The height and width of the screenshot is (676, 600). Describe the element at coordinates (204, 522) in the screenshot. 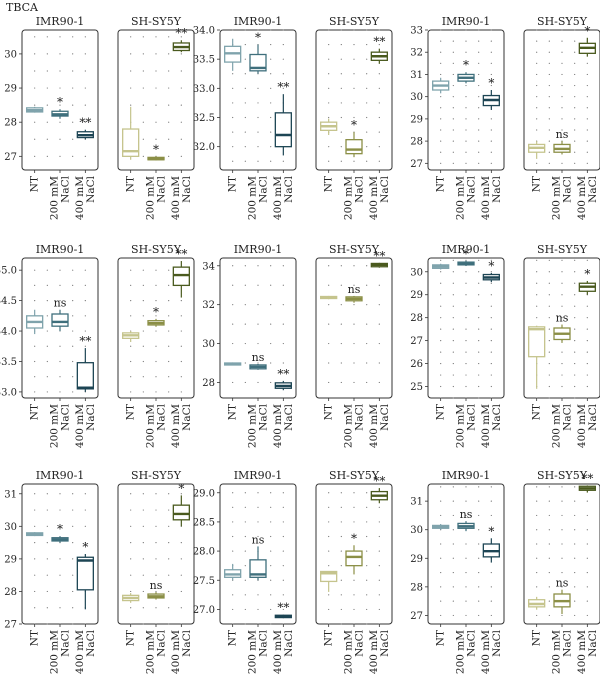

I see `y-tick-label: 28.5` at that location.